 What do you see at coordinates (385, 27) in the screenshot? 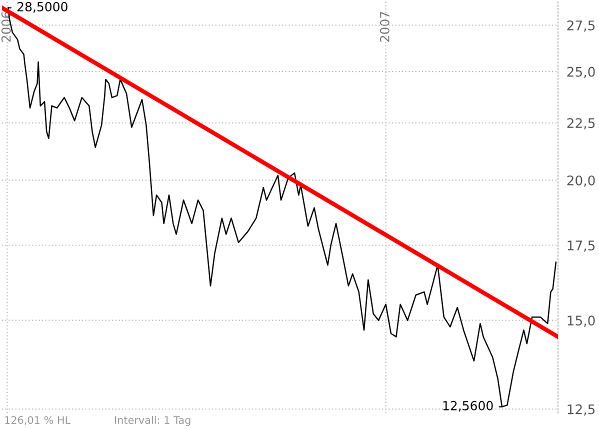
I see `x-tick-label: 2007` at bounding box center [385, 27].